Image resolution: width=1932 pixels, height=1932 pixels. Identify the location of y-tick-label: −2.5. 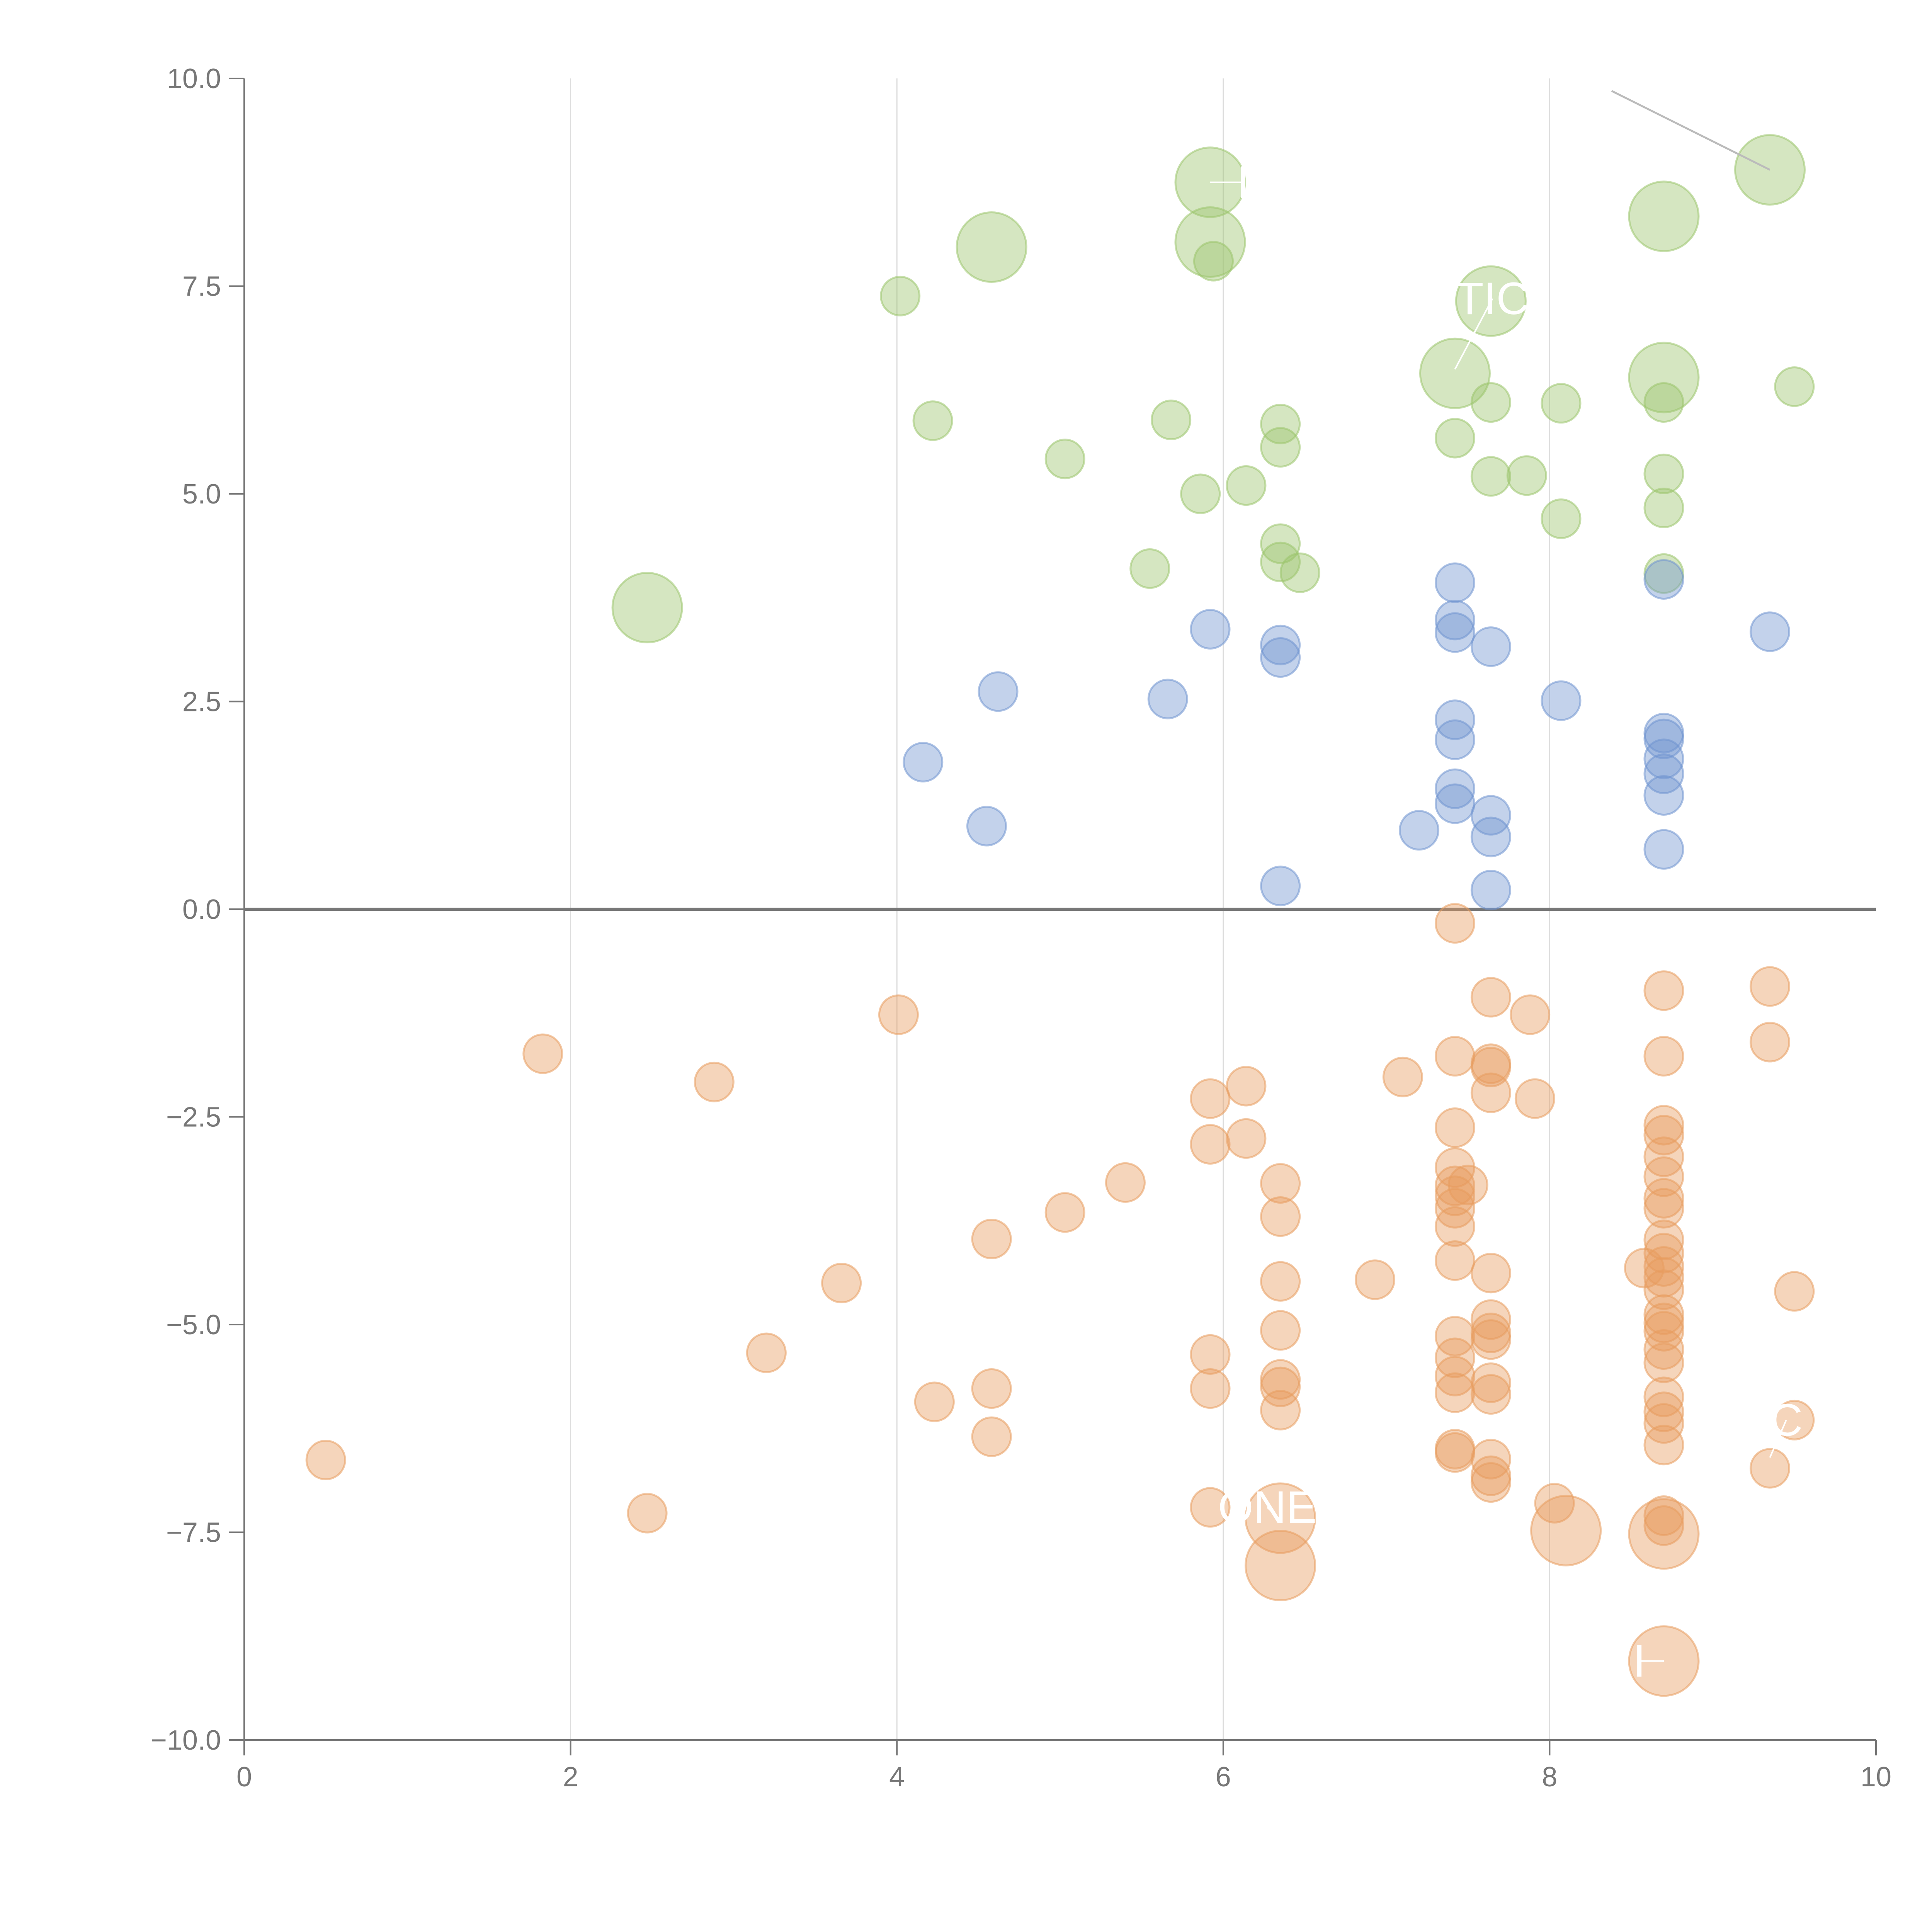
(193, 1118).